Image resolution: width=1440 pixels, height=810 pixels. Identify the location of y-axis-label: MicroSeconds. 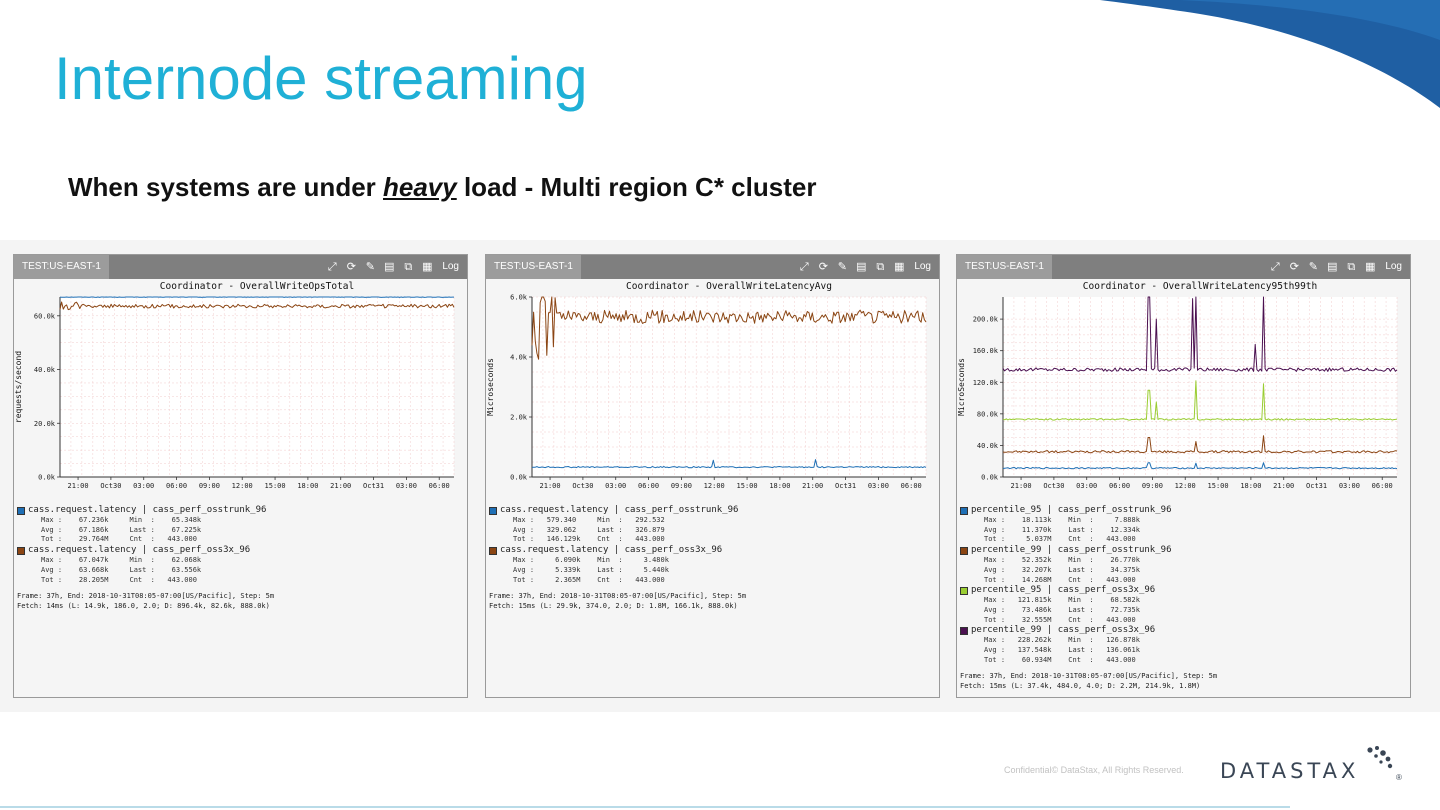
(961, 387).